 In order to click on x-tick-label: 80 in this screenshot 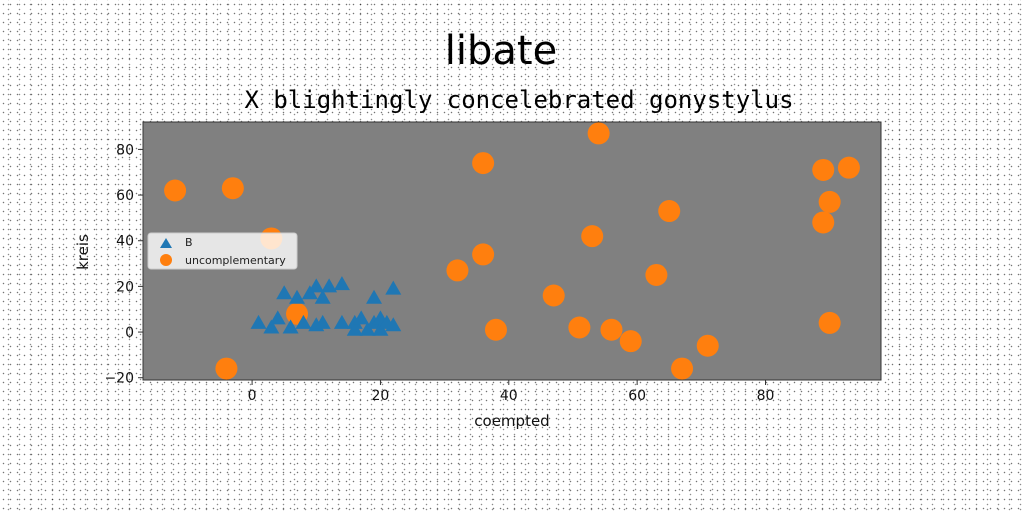, I will do `click(766, 396)`.